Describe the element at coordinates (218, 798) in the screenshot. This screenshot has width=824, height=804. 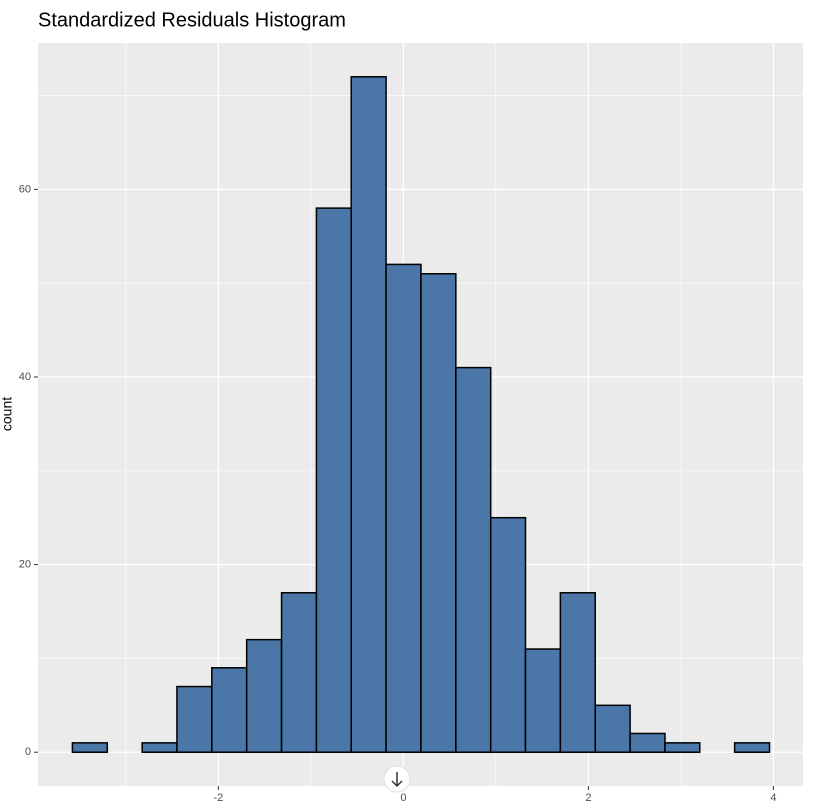
I see `x-tick-label: -2` at that location.